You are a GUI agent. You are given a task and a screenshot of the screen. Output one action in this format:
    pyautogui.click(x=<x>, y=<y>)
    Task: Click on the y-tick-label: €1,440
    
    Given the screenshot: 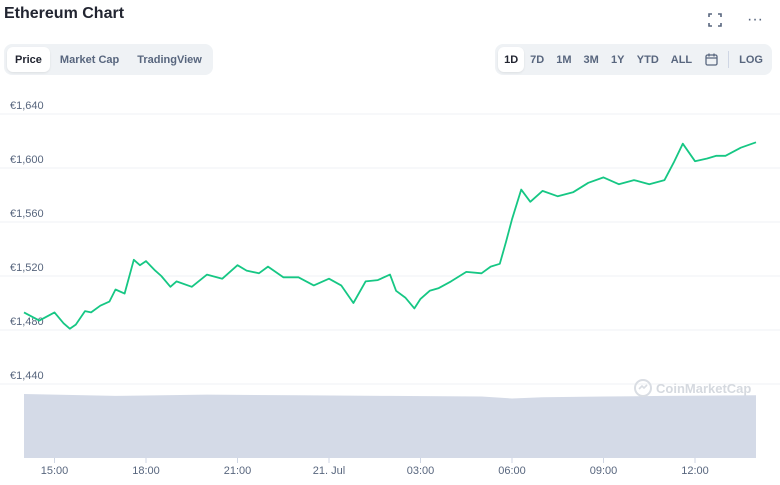 What is the action you would take?
    pyautogui.click(x=27, y=376)
    